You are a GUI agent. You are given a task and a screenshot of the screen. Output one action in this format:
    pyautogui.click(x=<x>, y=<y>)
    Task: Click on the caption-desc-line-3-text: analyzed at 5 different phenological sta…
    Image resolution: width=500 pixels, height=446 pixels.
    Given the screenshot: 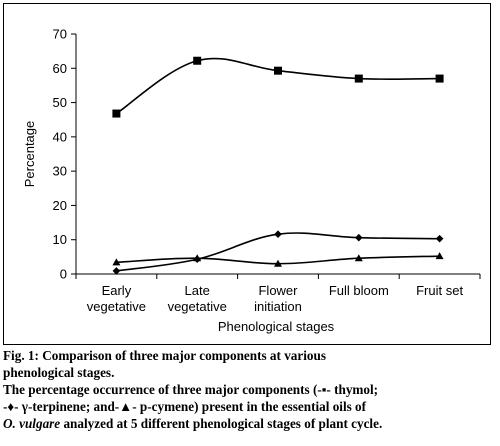 What is the action you would take?
    pyautogui.click(x=221, y=423)
    